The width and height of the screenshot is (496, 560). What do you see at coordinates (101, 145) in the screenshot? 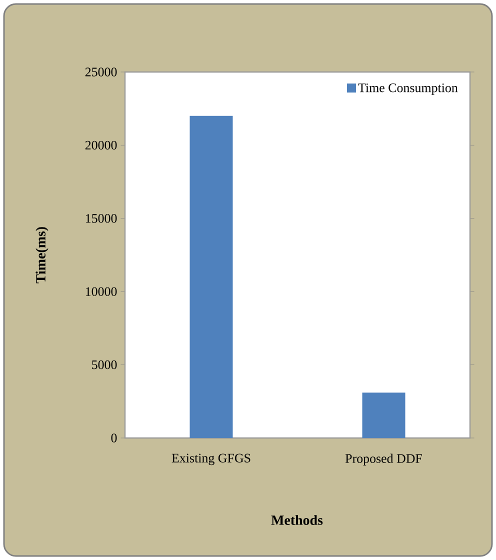
I see `y-tick-label: 20000` at bounding box center [101, 145].